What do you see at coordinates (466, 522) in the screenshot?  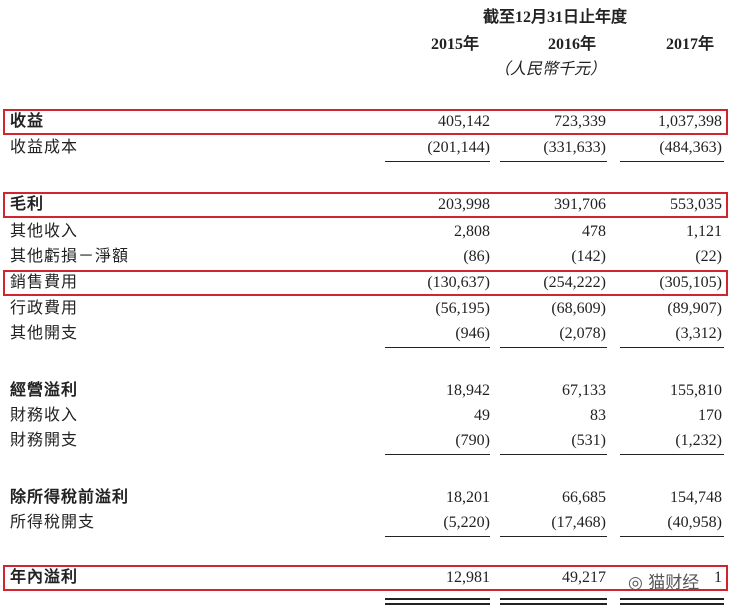 I see `cell-value: (5,220)` at bounding box center [466, 522].